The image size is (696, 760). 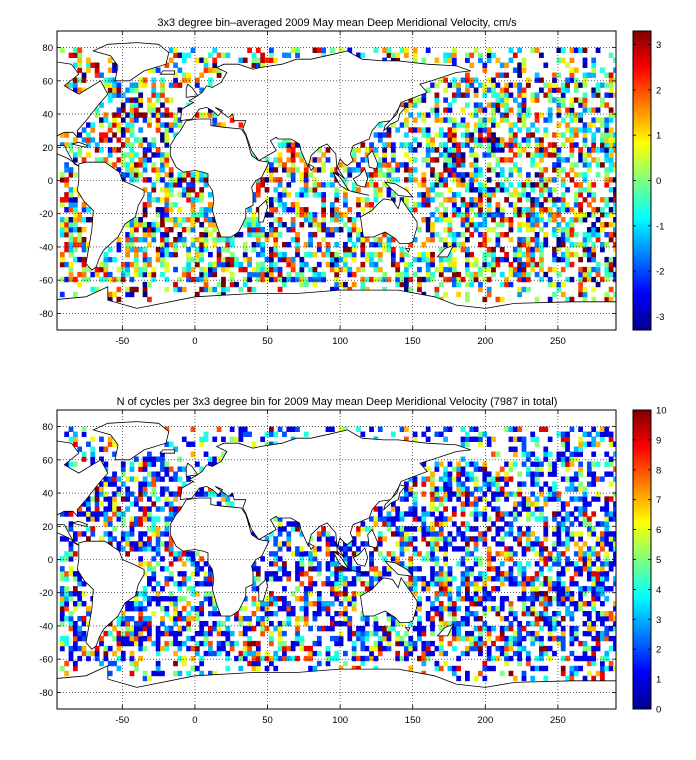 I want to click on y-tick-label: 20, so click(x=47, y=148).